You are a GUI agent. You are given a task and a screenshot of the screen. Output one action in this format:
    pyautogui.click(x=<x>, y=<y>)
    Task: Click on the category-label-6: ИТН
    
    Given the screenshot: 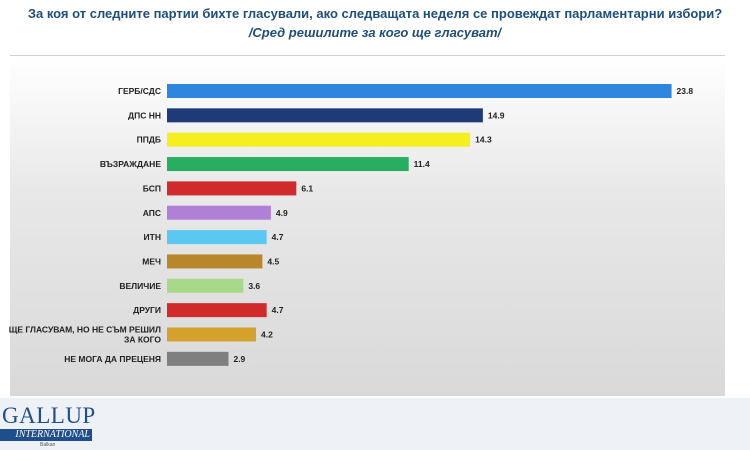 What is the action you would take?
    pyautogui.click(x=152, y=237)
    